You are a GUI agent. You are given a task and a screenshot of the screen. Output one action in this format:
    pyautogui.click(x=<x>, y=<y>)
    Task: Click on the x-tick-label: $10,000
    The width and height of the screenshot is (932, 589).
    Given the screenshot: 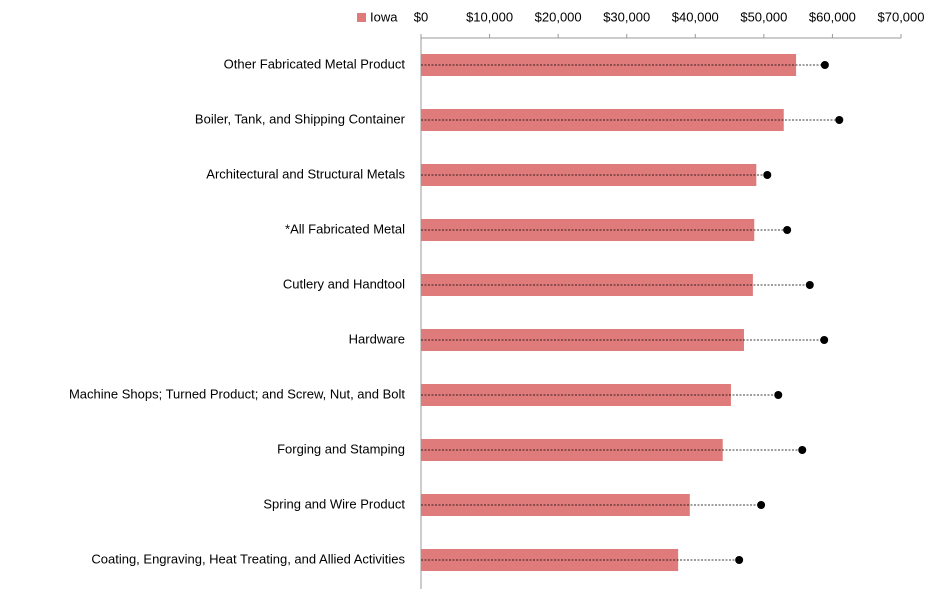 What is the action you would take?
    pyautogui.click(x=489, y=16)
    